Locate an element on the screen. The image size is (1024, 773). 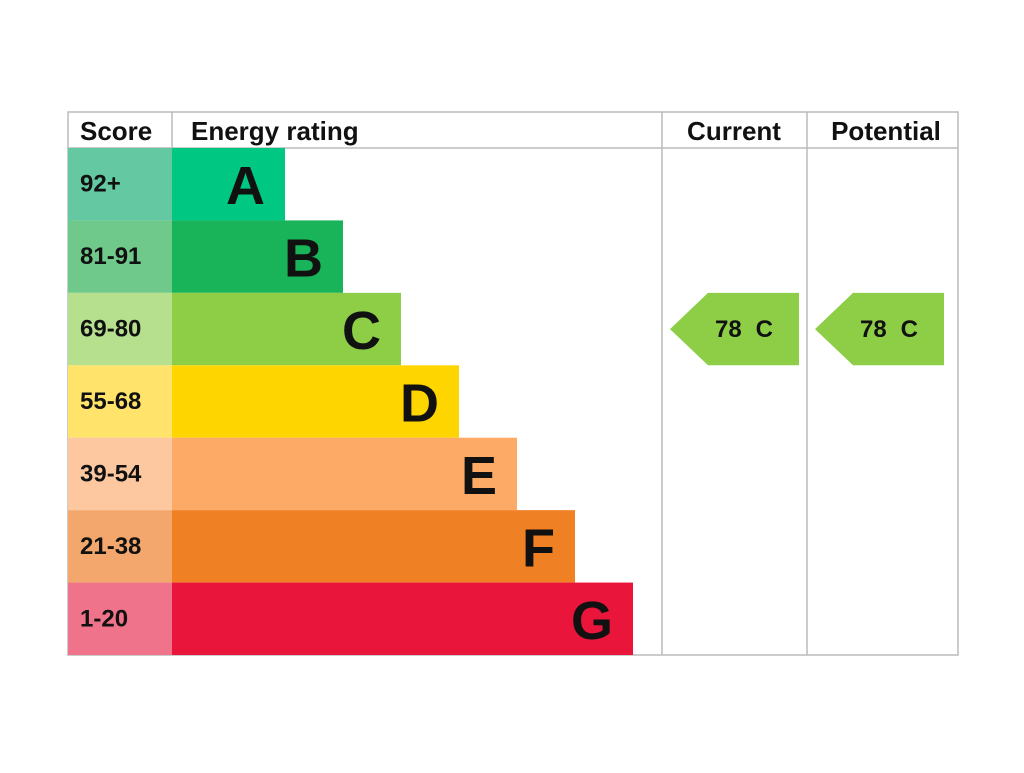
current-label: 78 C is located at coordinates (744, 329).